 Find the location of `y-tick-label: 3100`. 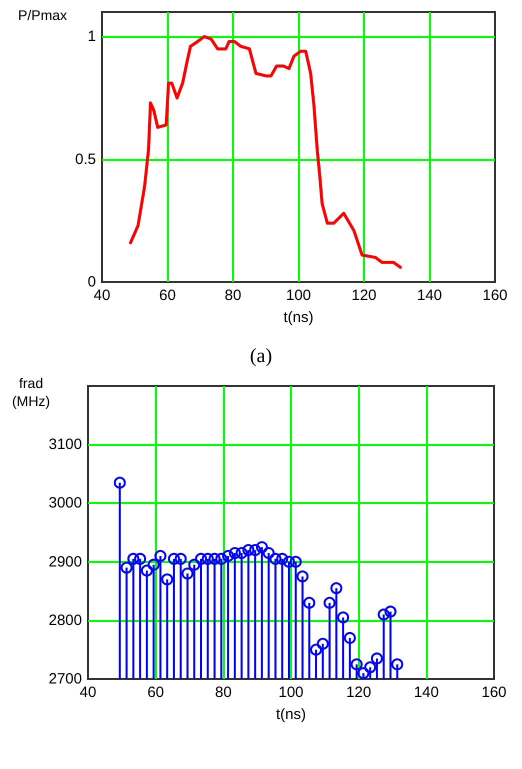

y-tick-label: 3100 is located at coordinates (65, 445).